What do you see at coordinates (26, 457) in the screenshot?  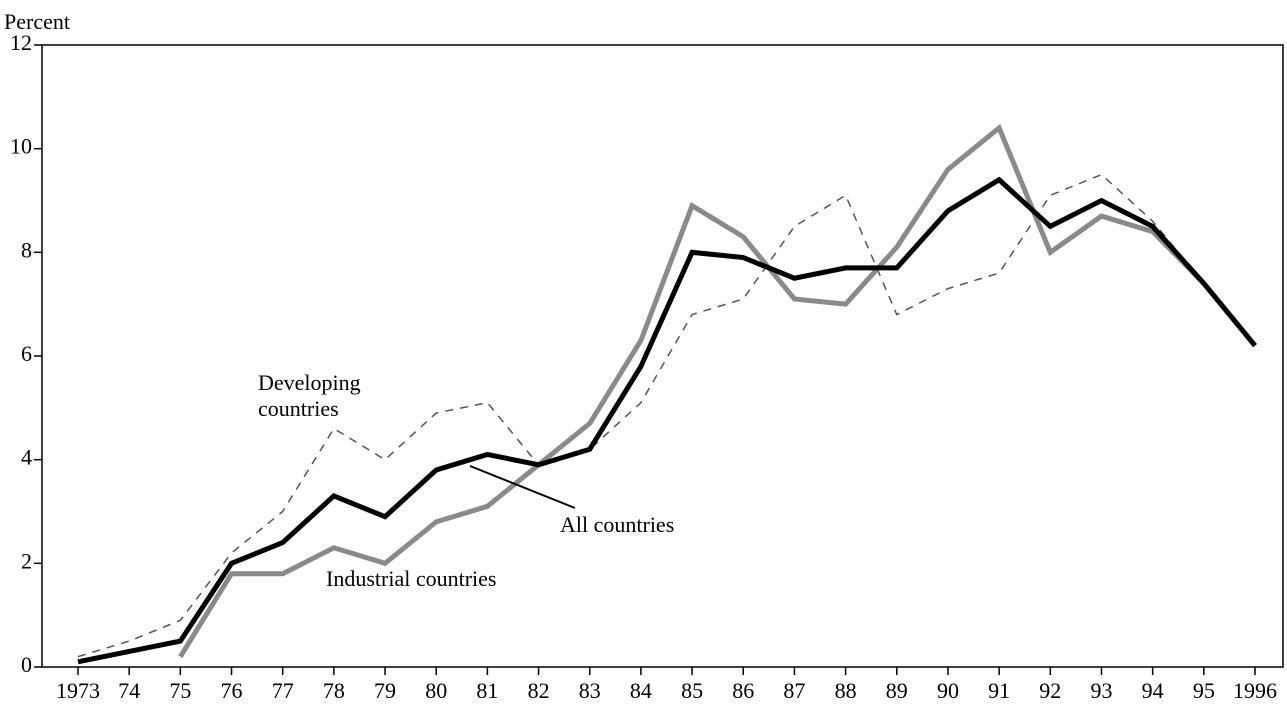 I see `y-tick-label: 4` at bounding box center [26, 457].